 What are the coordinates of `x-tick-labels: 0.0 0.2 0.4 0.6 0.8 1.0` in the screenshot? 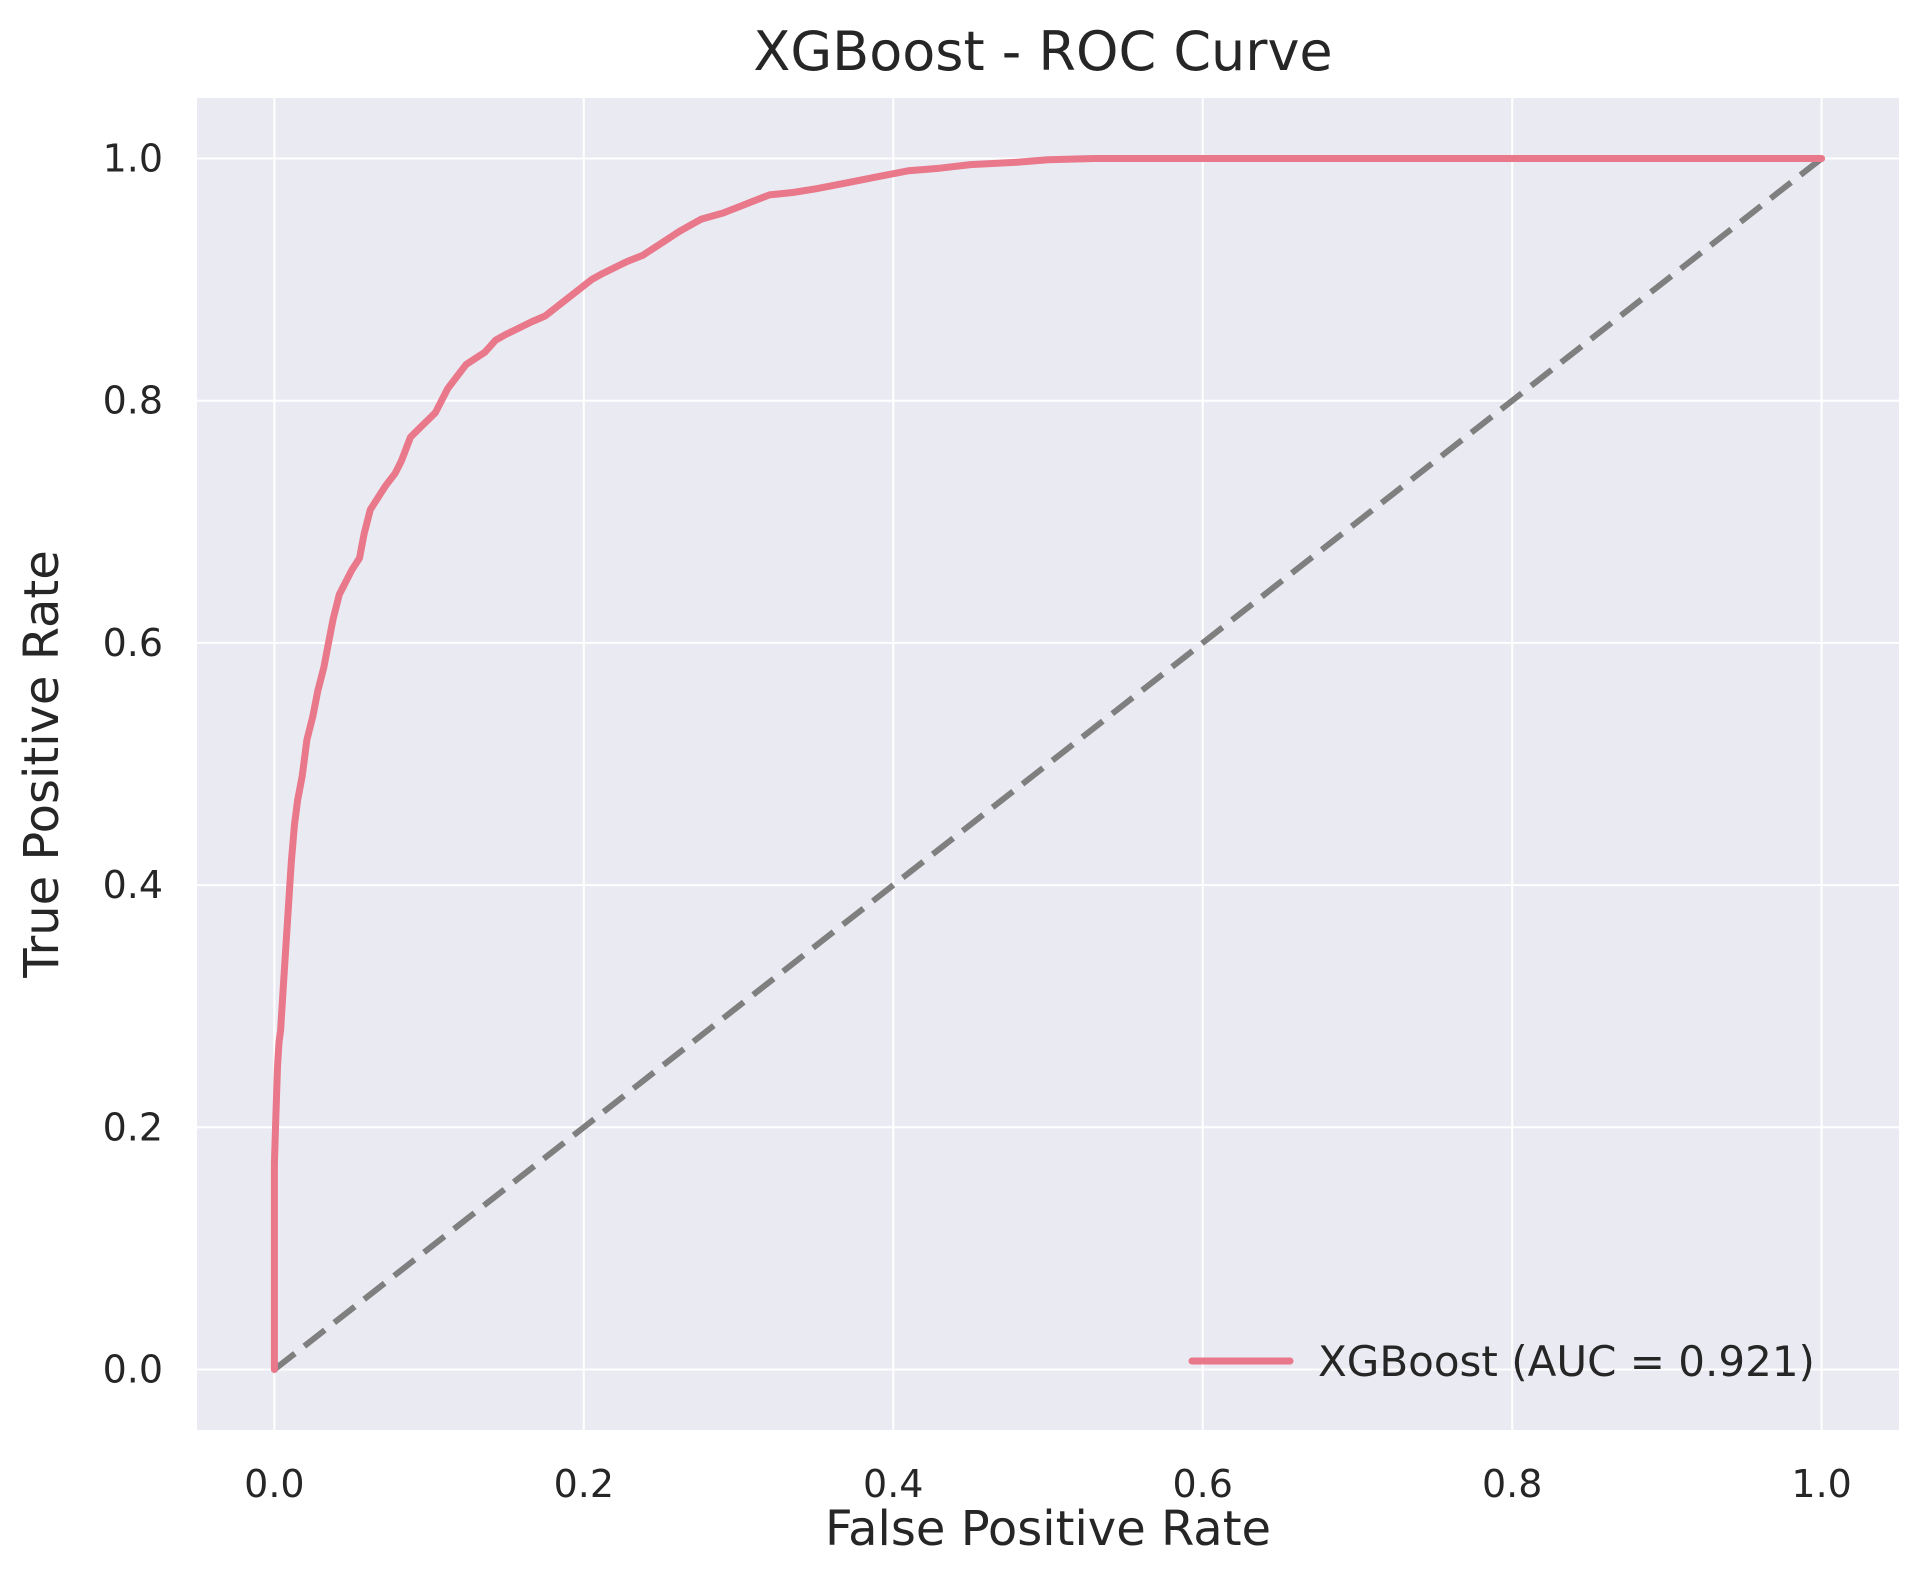 It's located at (1048, 1484).